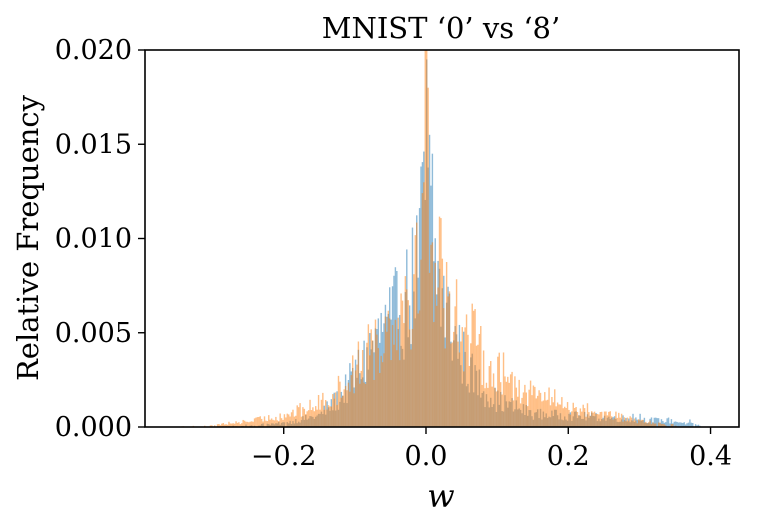 The height and width of the screenshot is (527, 760). I want to click on y-axis-label: Relative Frequency, so click(28, 237).